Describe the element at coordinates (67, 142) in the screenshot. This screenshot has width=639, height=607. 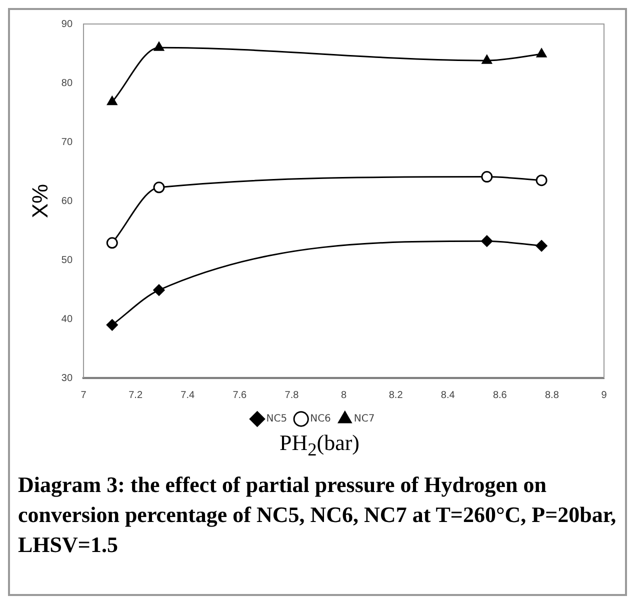
I see `y-tick-label: 70` at that location.